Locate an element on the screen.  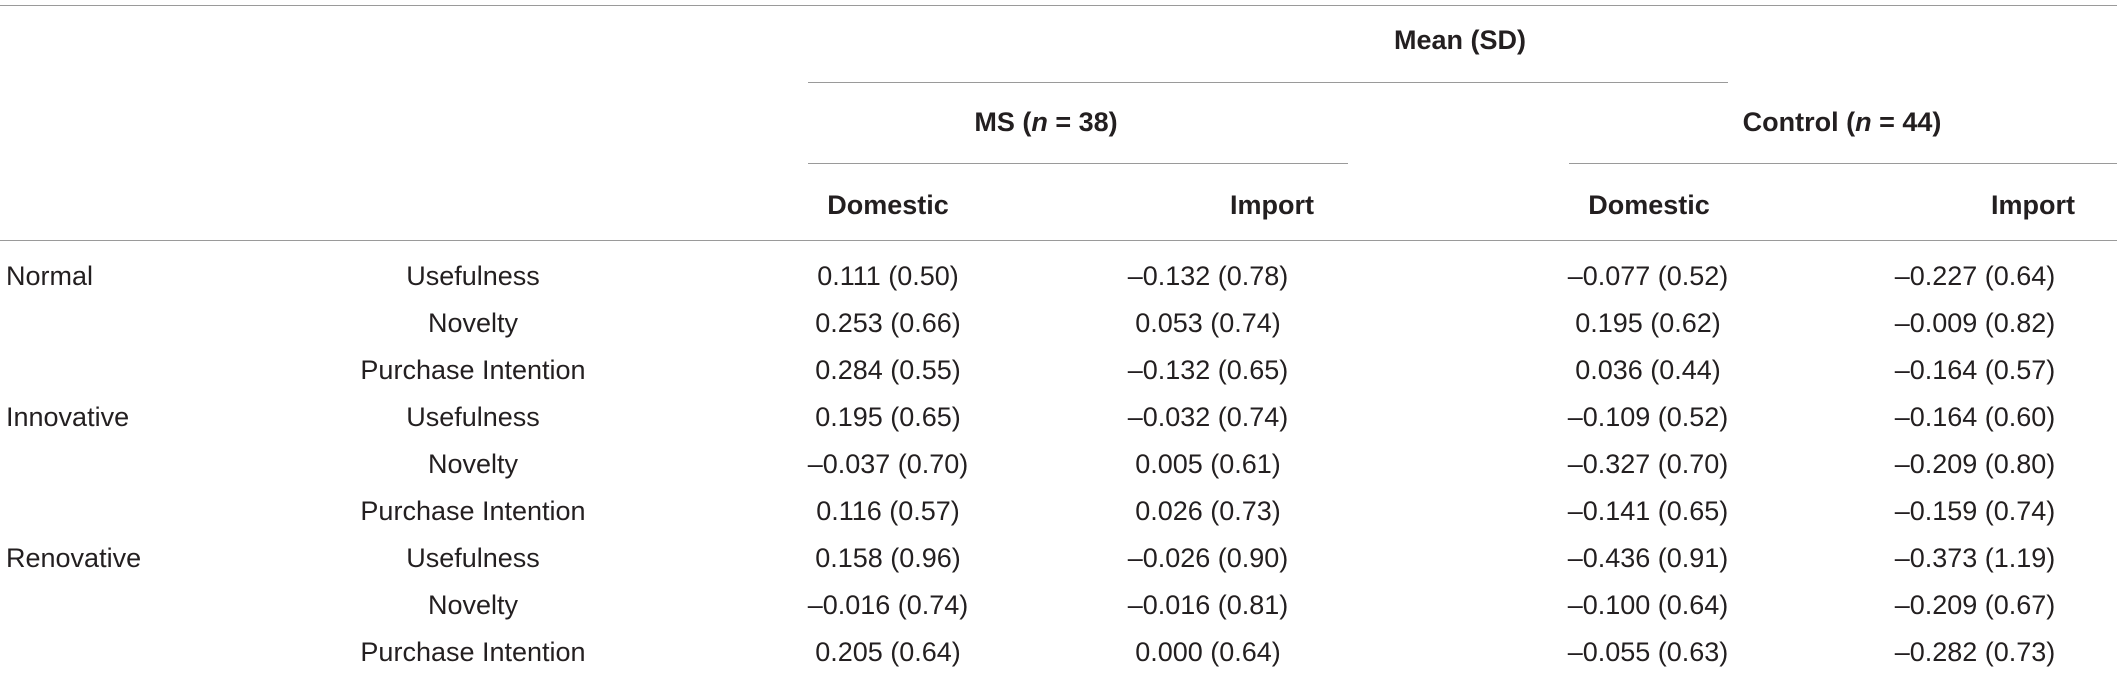
table-cell: –0.164 (0.60) is located at coordinates (1975, 417).